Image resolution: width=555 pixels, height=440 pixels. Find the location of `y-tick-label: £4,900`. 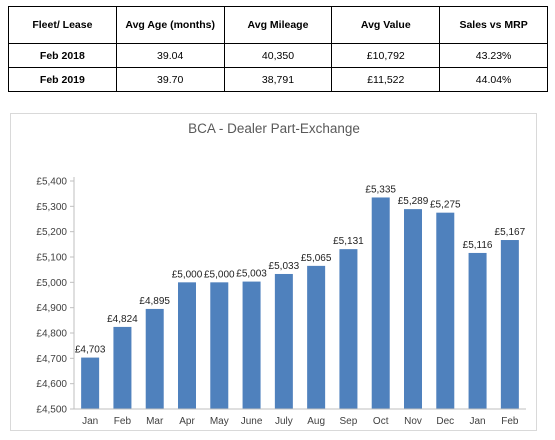

y-tick-label: £4,900 is located at coordinates (51, 308).